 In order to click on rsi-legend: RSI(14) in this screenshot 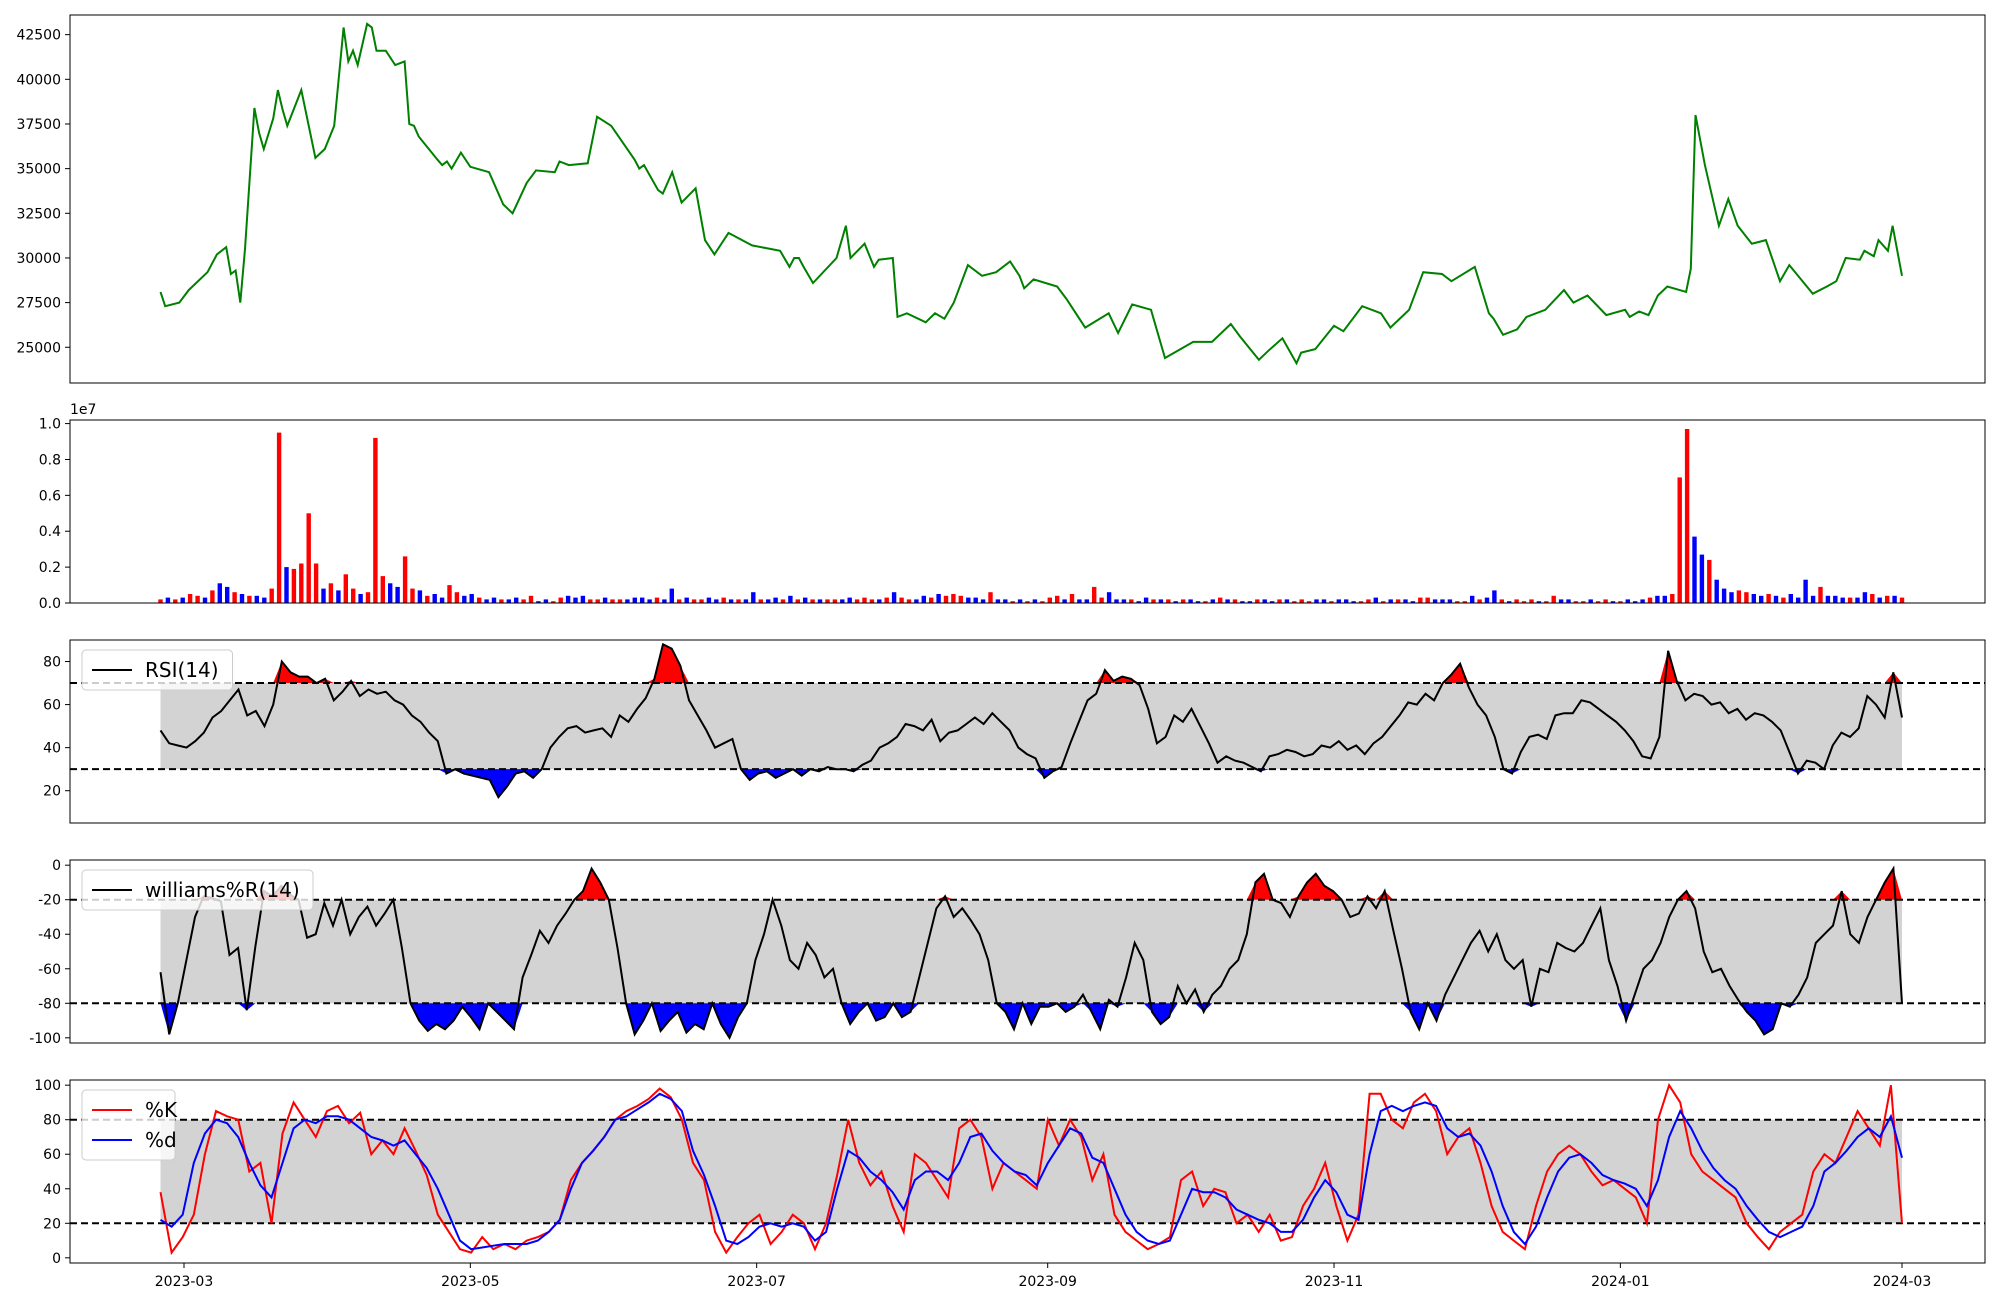, I will do `click(157, 670)`.